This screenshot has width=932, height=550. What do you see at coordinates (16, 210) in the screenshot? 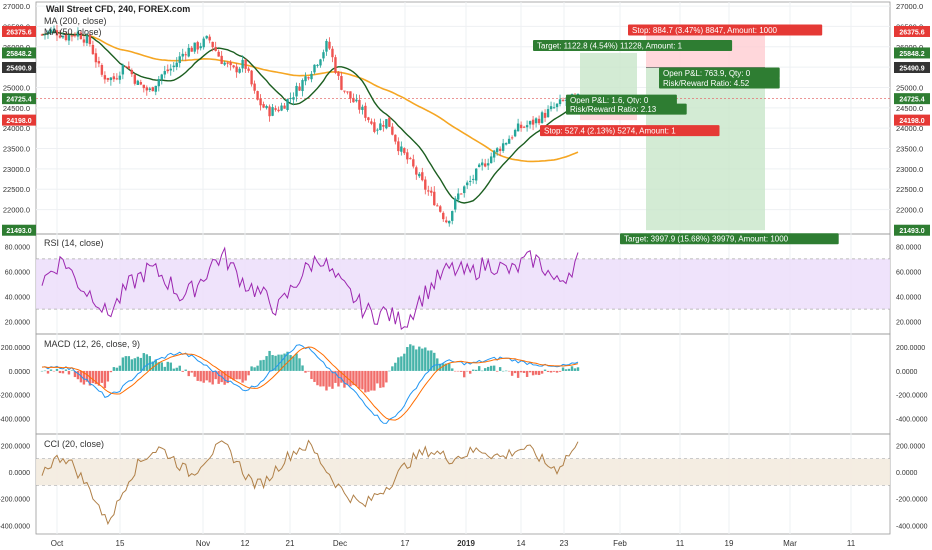
I see `price-tick-left: 22000.0` at bounding box center [16, 210].